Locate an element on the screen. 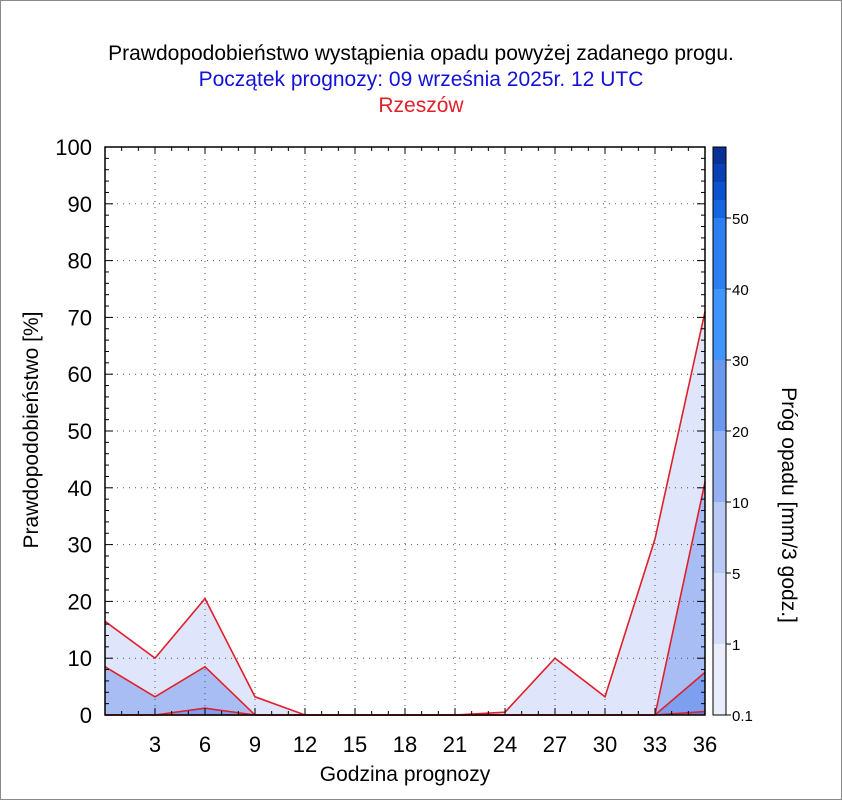  x-tick-label-21: 21 is located at coordinates (455, 744).